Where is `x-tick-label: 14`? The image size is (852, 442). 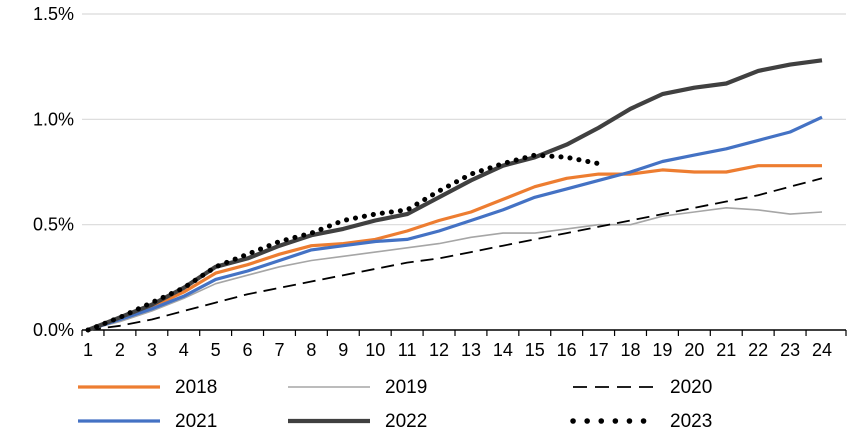
x-tick-label: 14 is located at coordinates (503, 350).